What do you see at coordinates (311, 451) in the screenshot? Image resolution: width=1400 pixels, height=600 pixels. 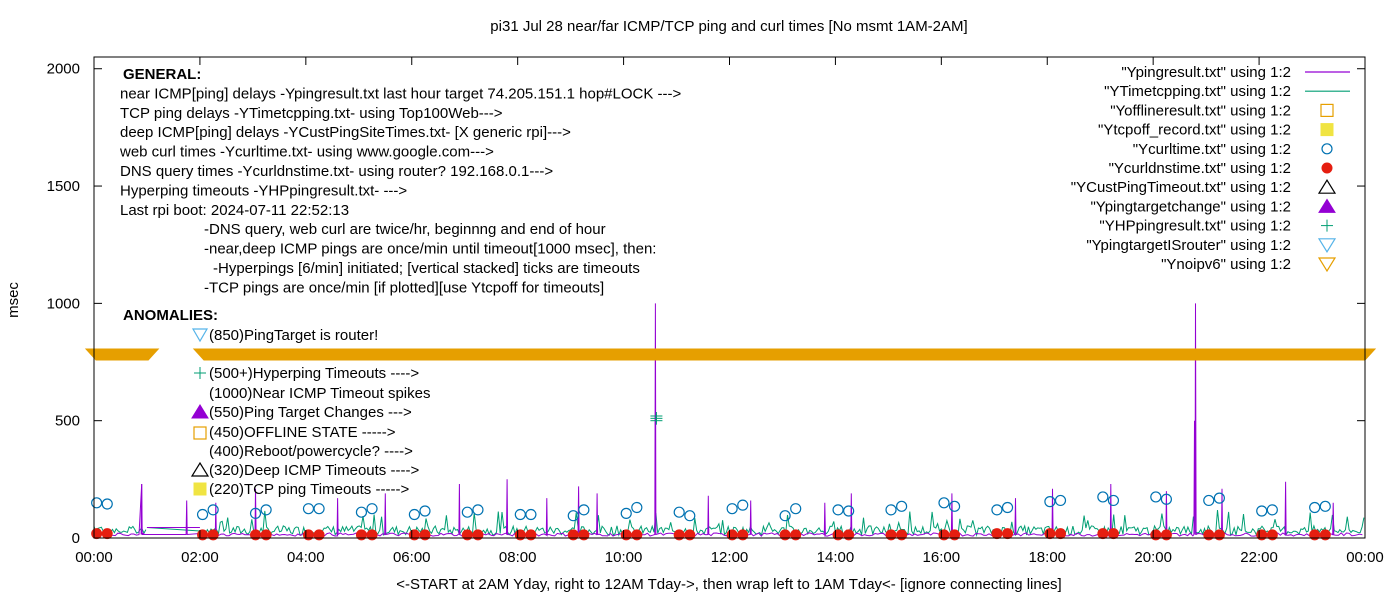 I see `anomaly-note: (400)Reboot/powercycle? ---->` at bounding box center [311, 451].